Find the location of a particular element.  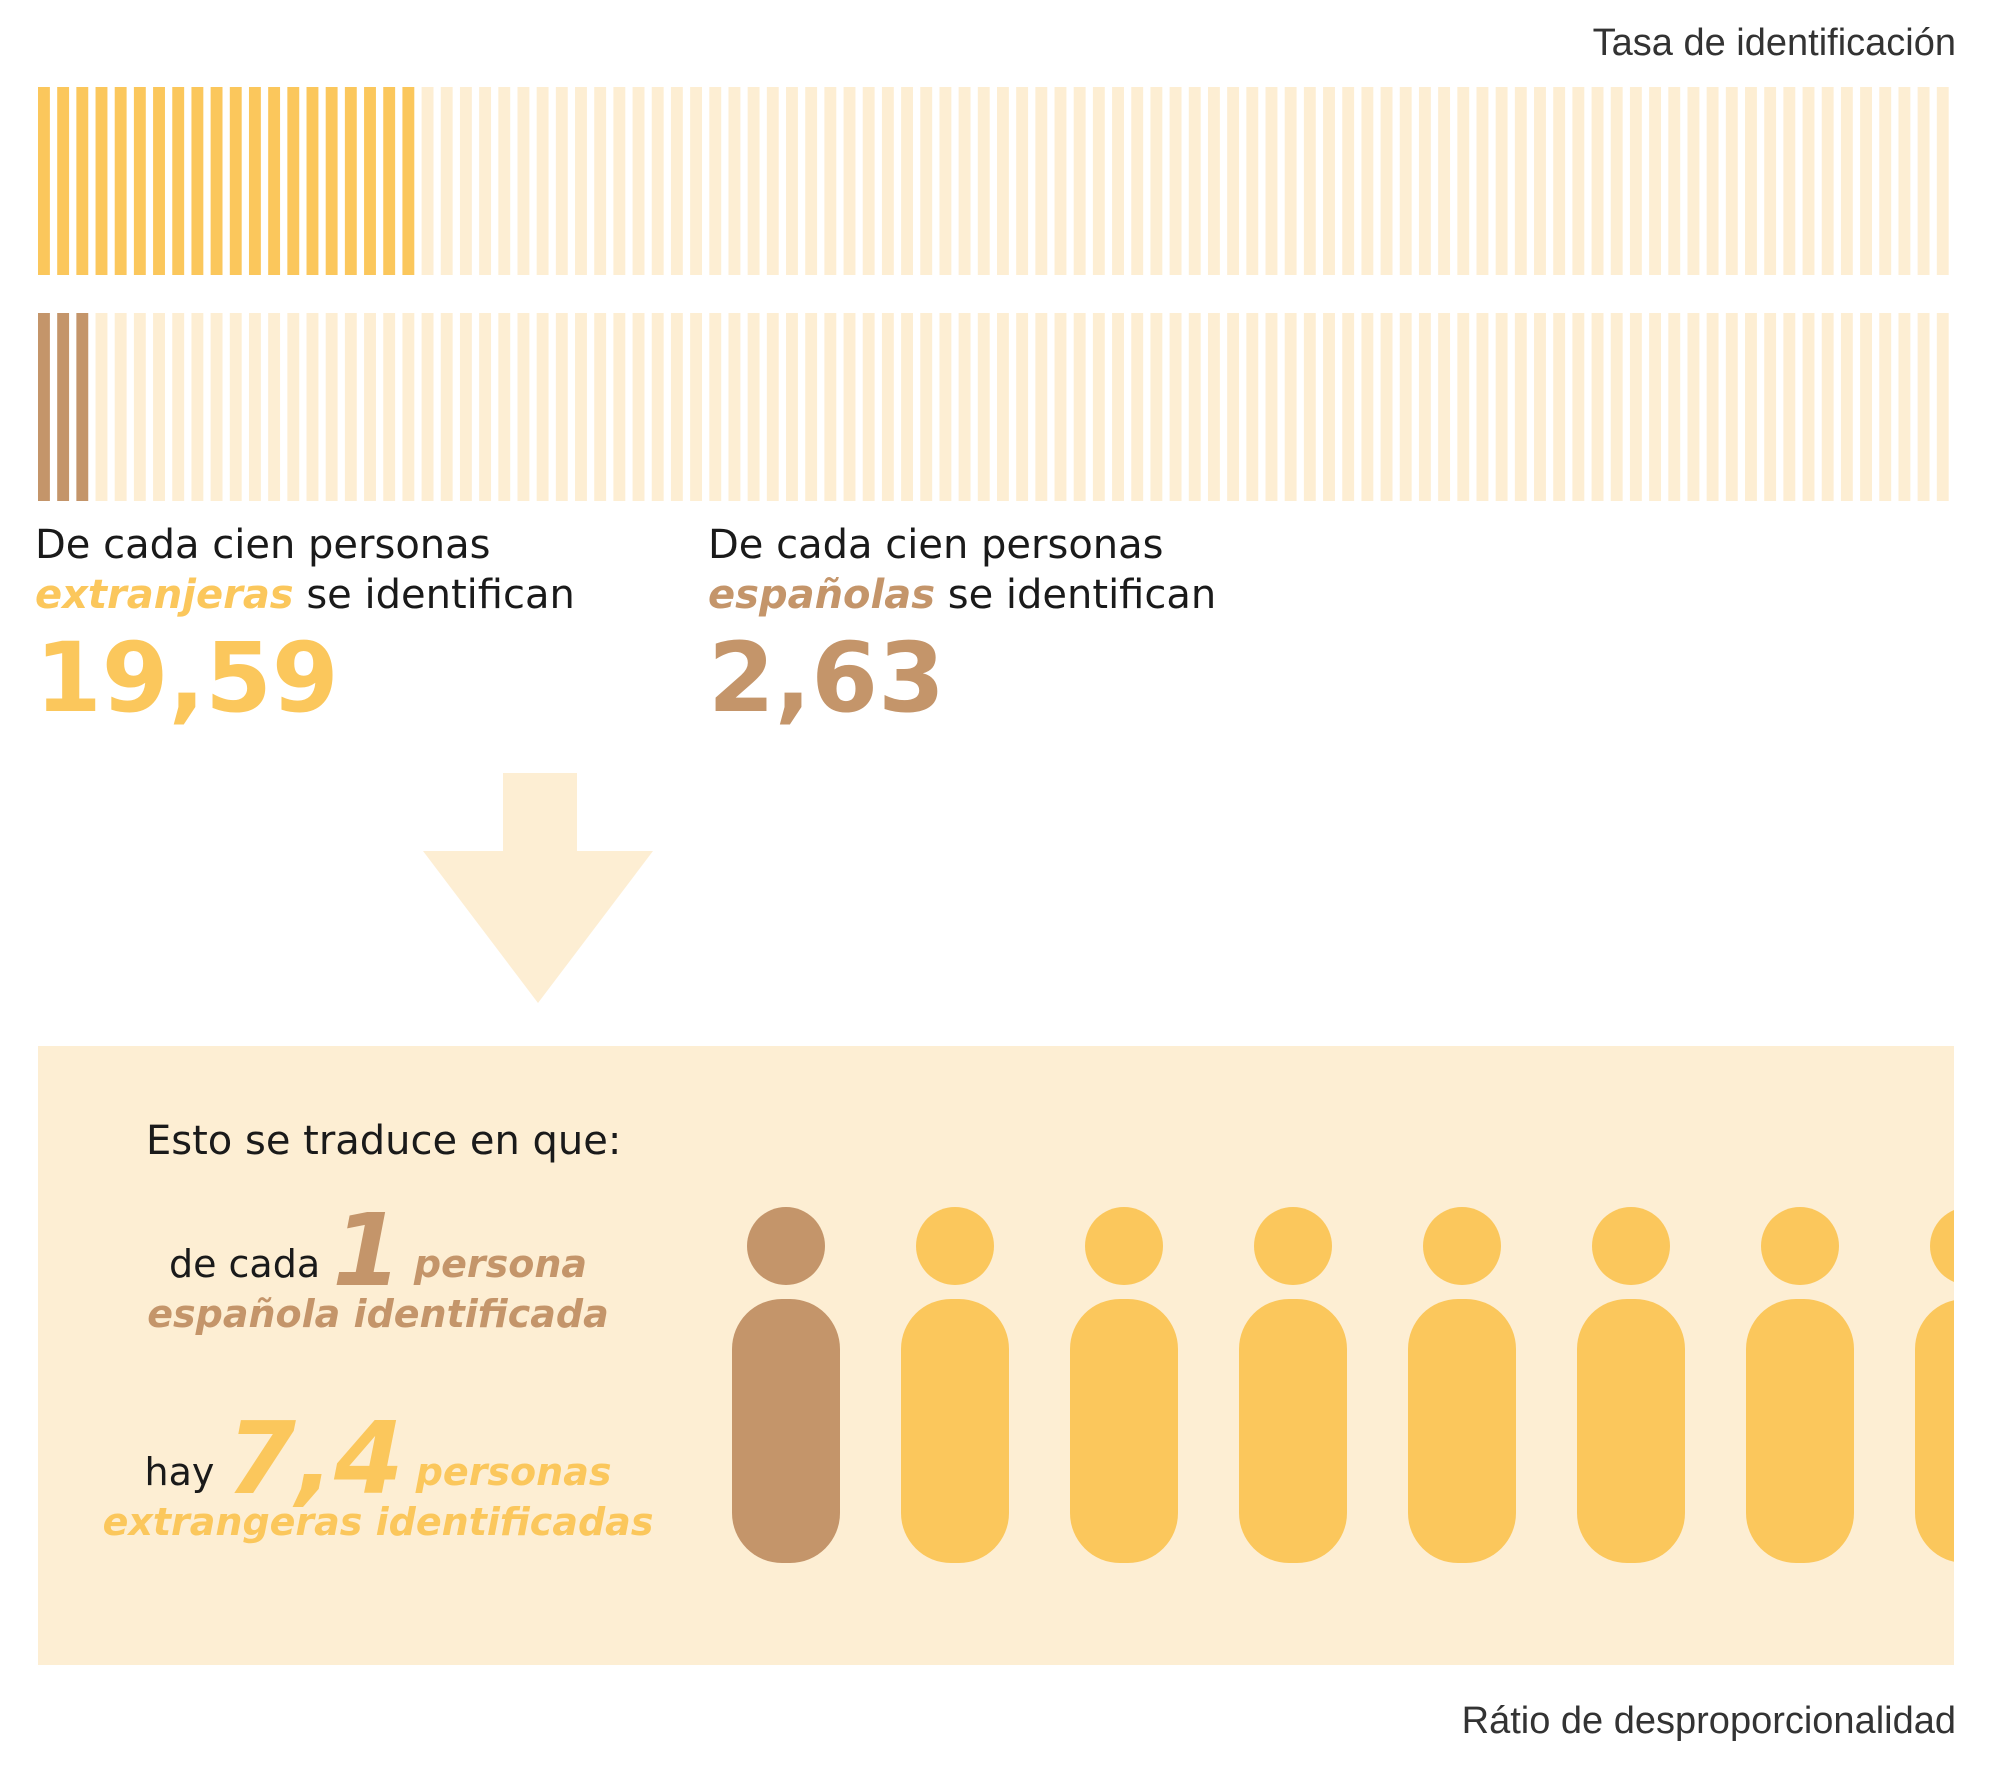

ratio-line2-number: 7,4 is located at coordinates (315, 1458).